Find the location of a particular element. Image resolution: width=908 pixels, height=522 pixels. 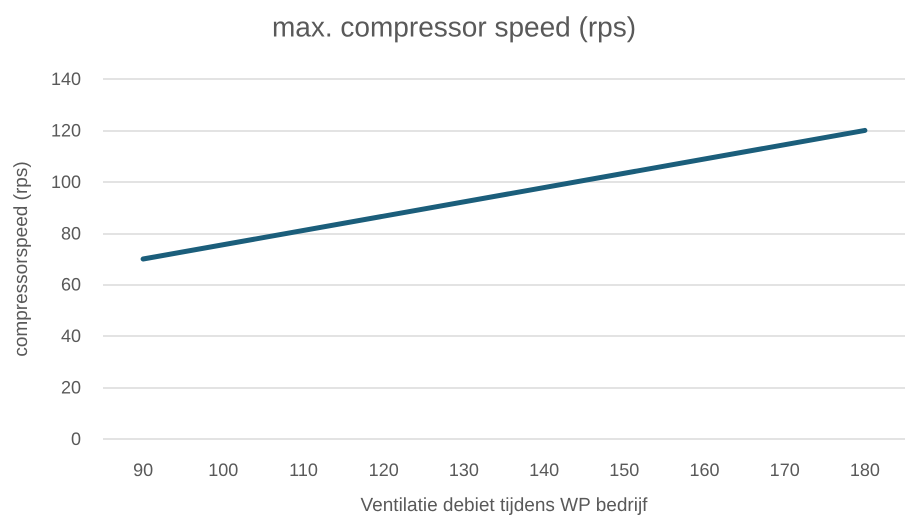

x-tick-label: 160 is located at coordinates (704, 470).